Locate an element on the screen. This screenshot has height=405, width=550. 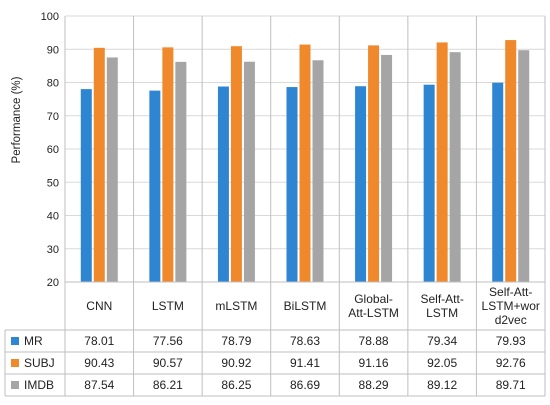
y-tick-label-40: 40 is located at coordinates (53, 217).